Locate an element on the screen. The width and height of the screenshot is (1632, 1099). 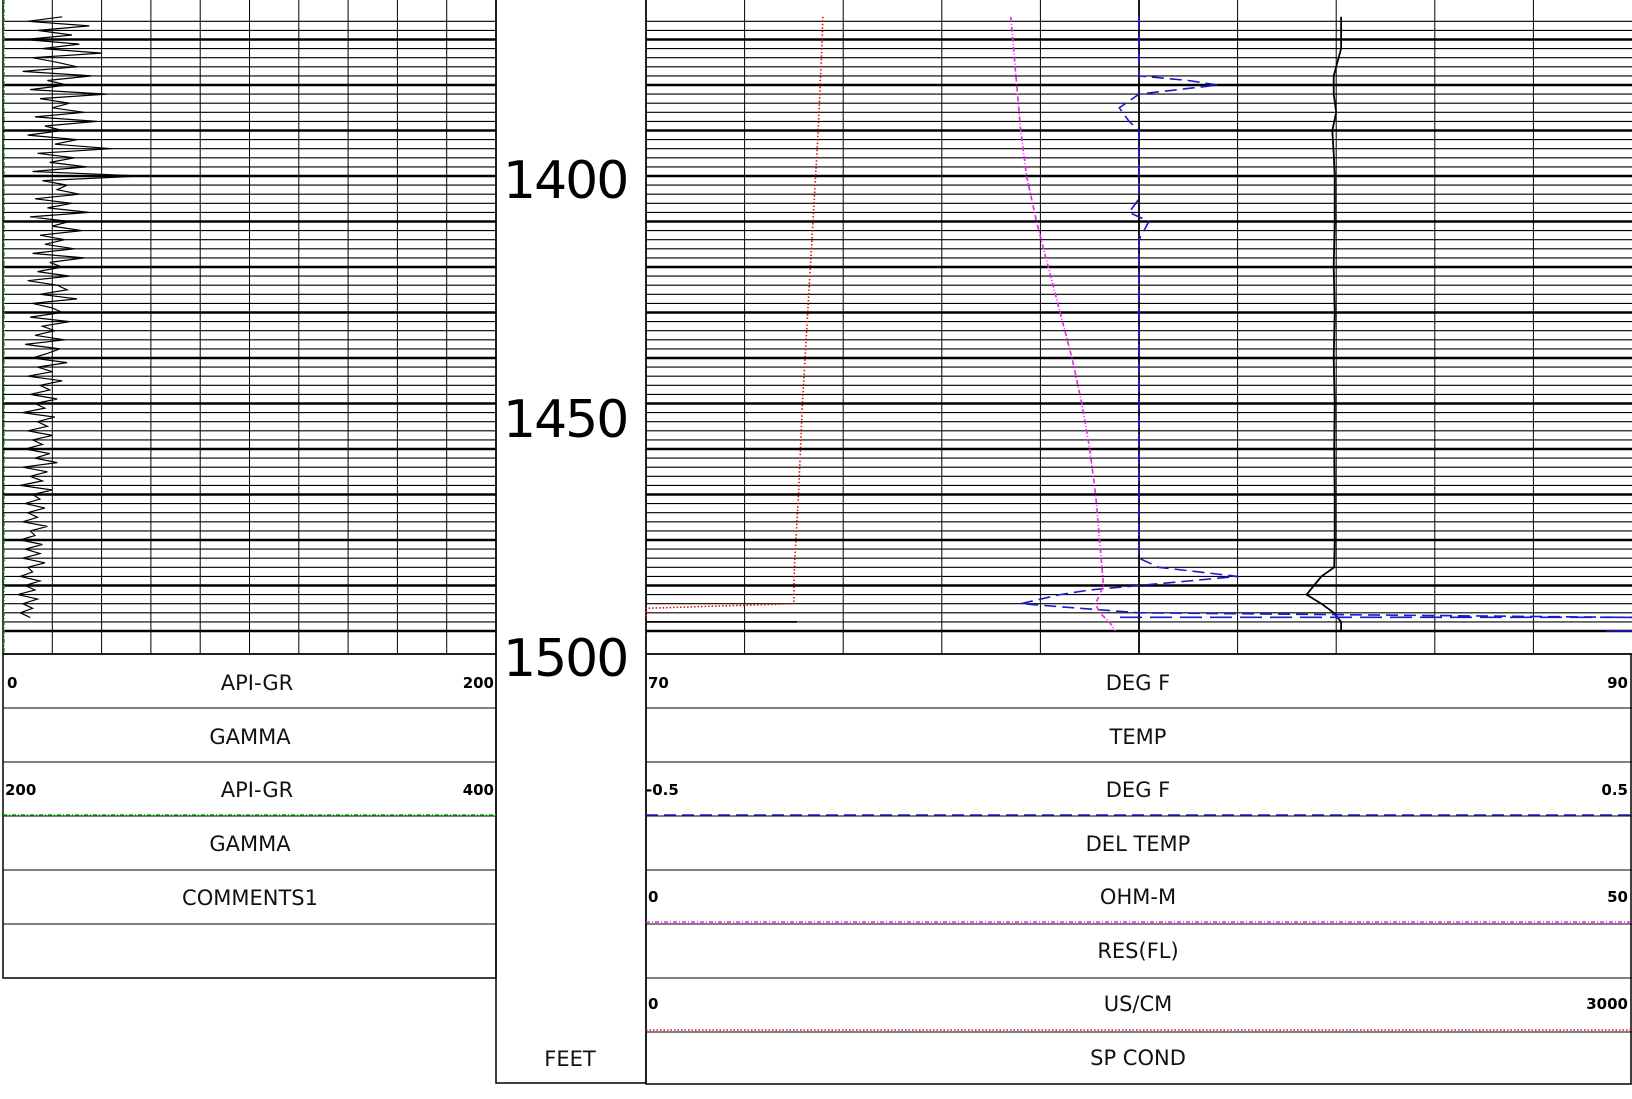
sp-cond-name: SP COND is located at coordinates (1138, 1058).